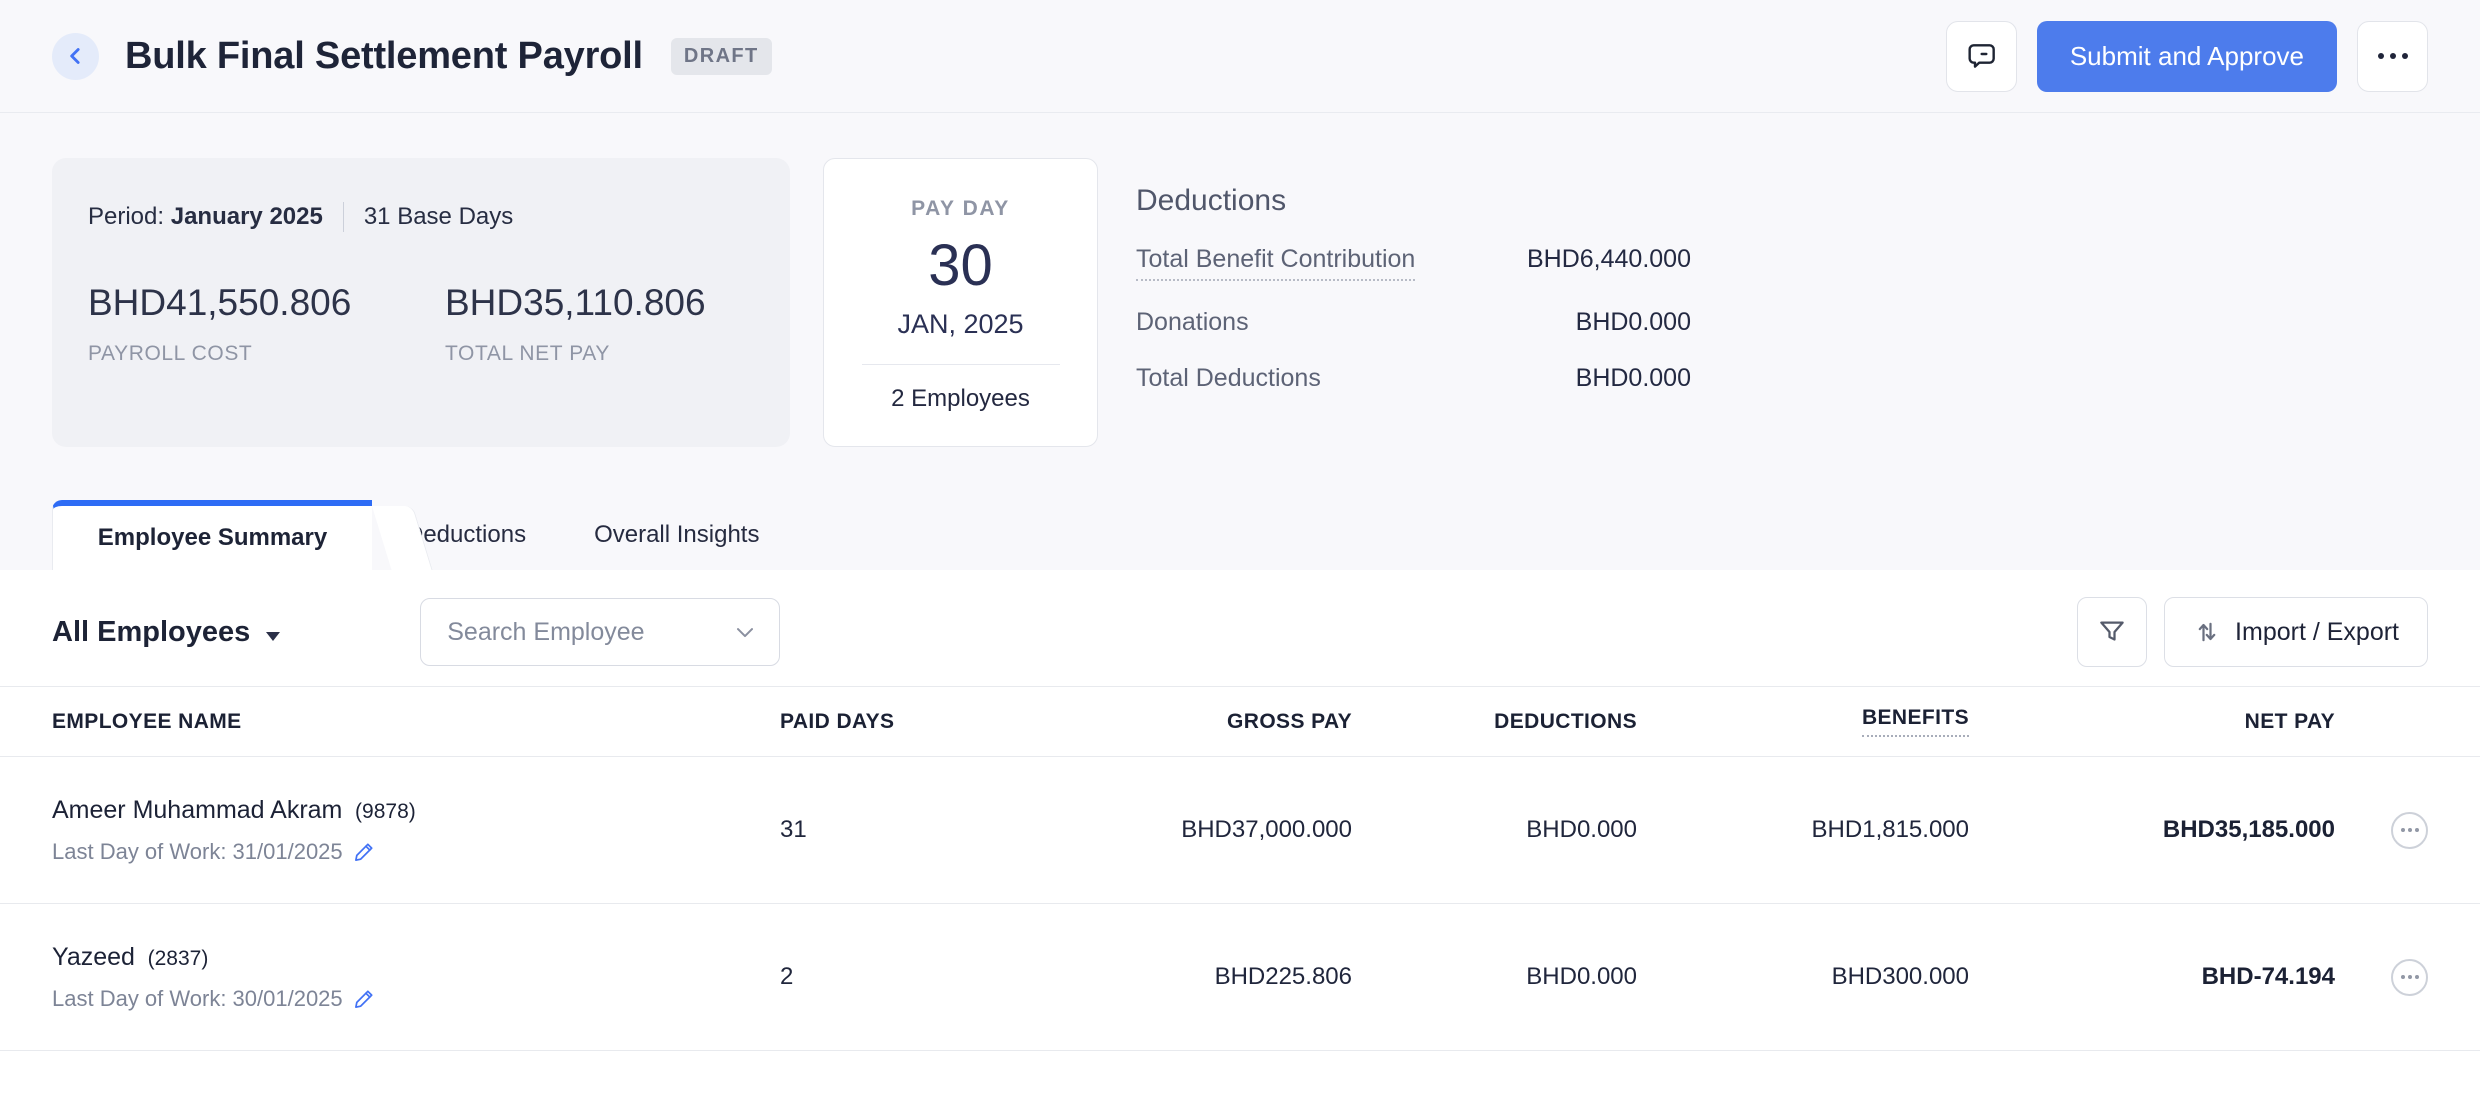  What do you see at coordinates (1276, 263) in the screenshot?
I see `total-benefit-contribution-label: Total Benefit Contribution` at bounding box center [1276, 263].